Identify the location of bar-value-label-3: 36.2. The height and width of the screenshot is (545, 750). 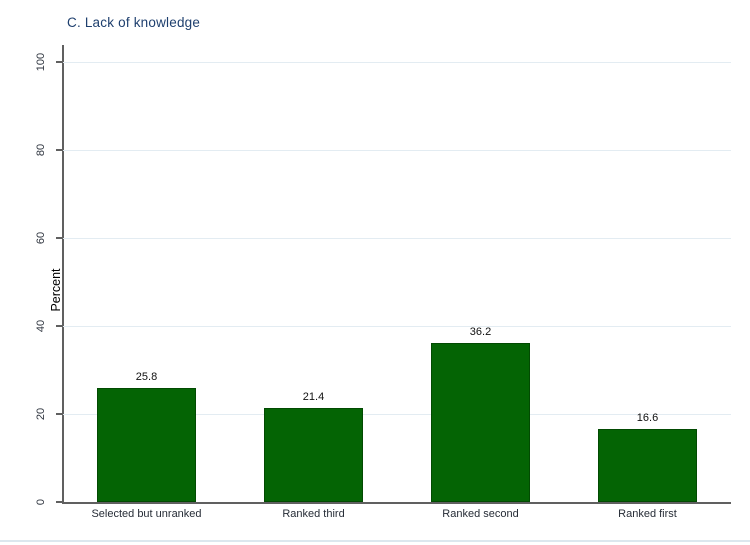
(480, 331).